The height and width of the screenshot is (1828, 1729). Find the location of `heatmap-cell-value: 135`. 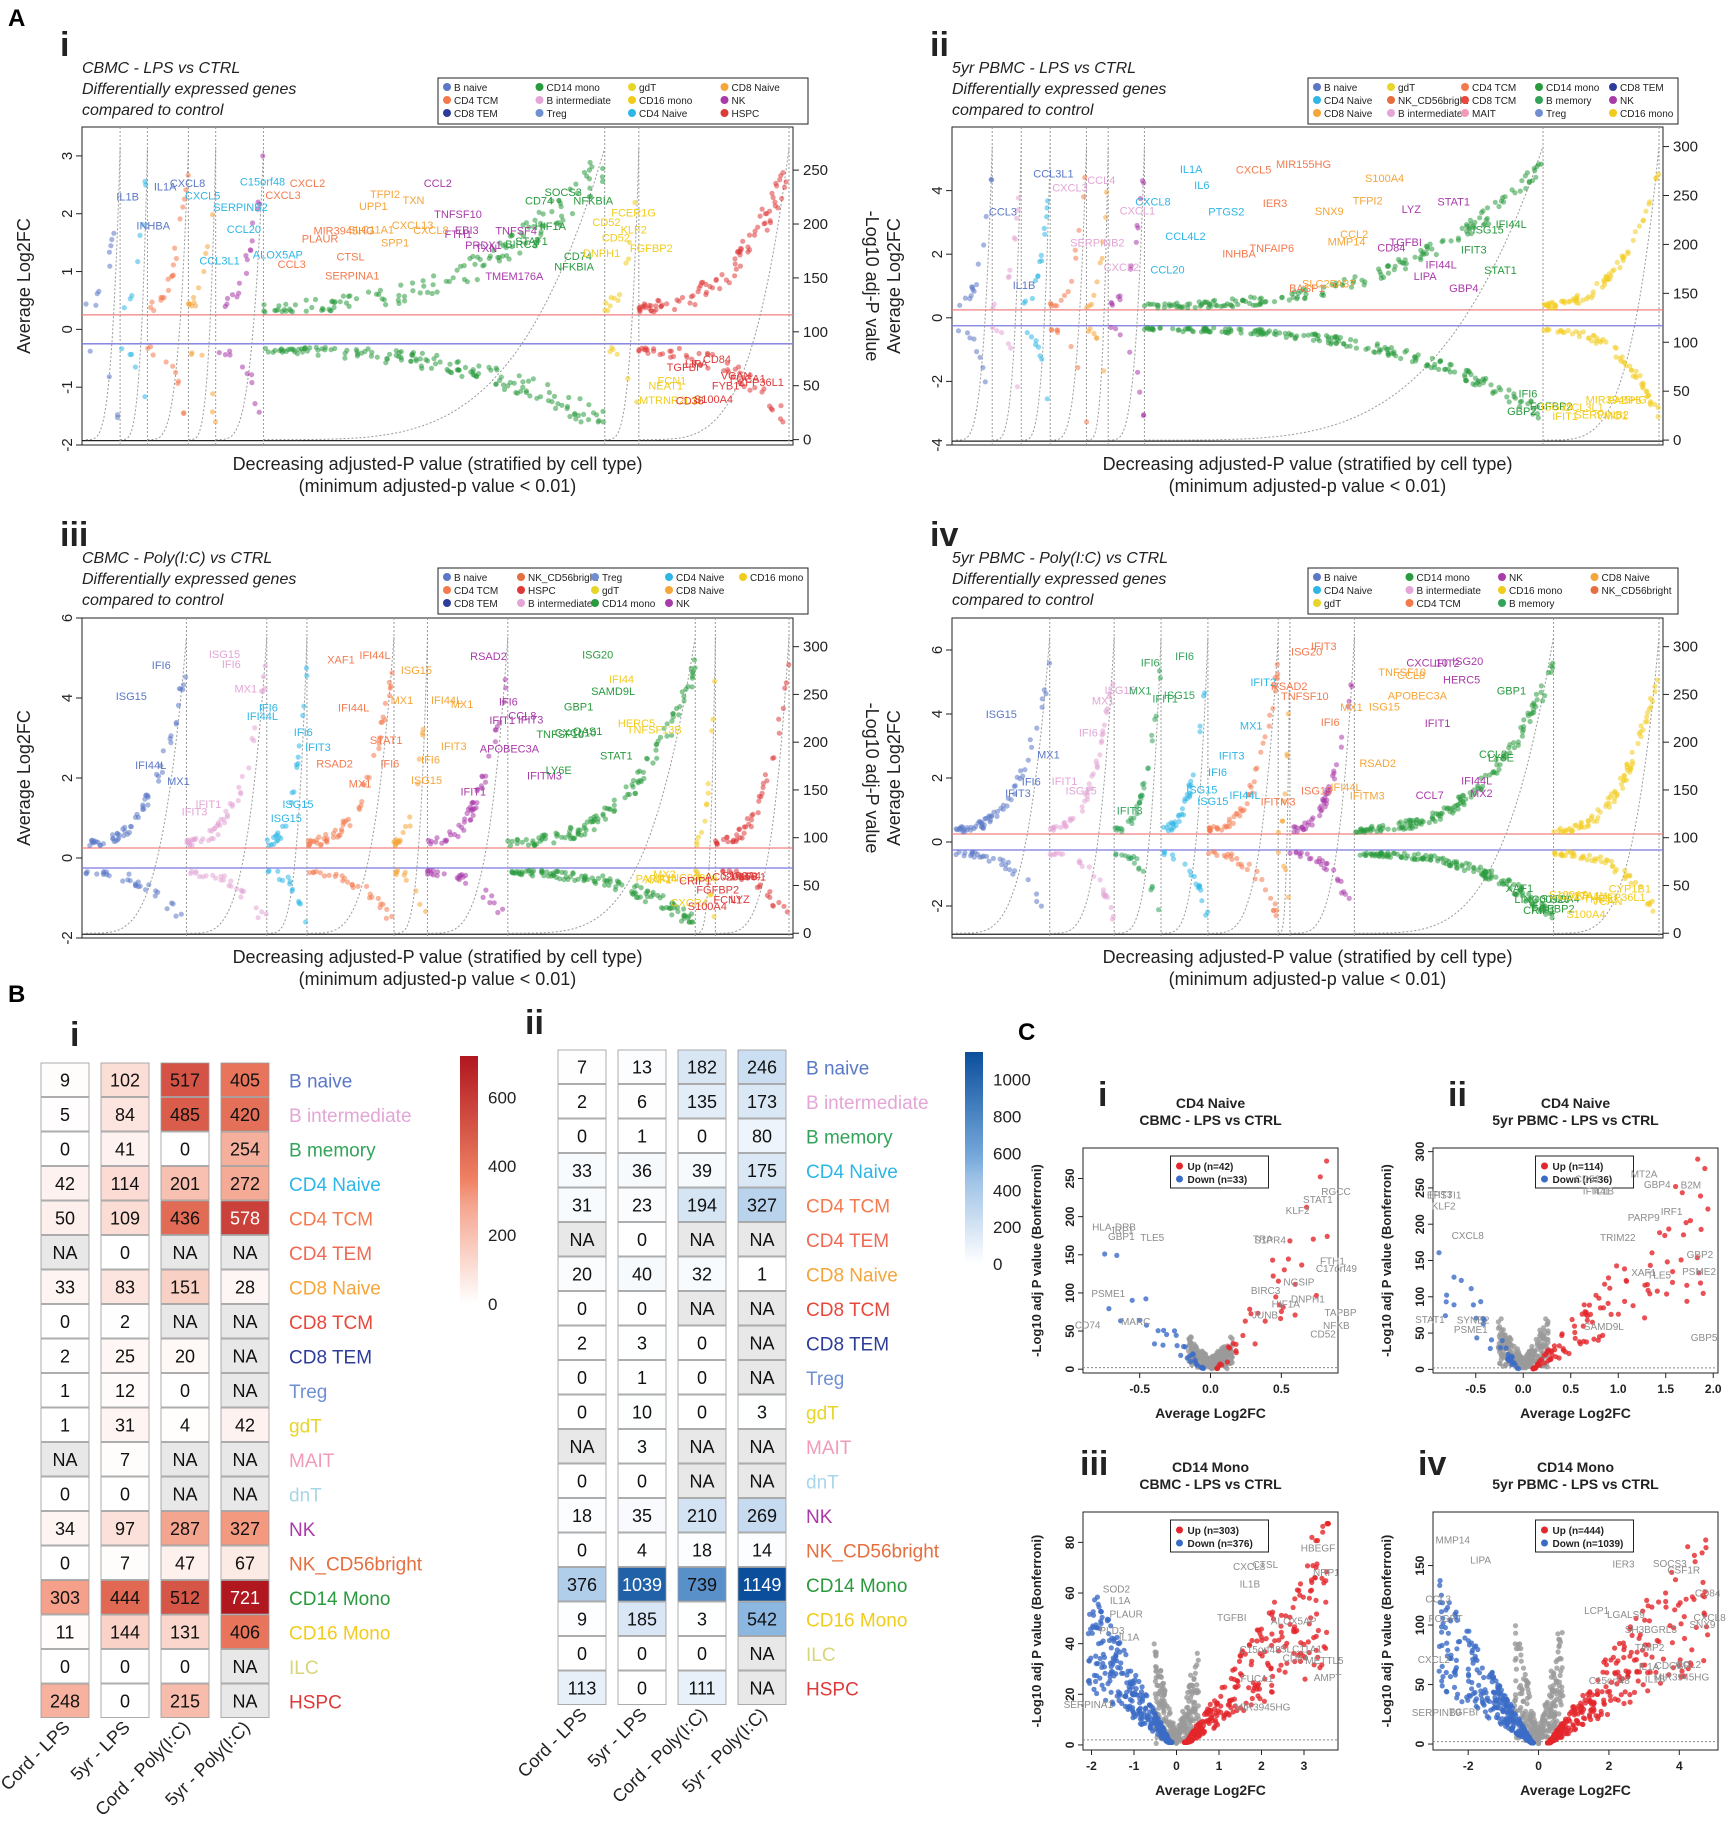

heatmap-cell-value: 135 is located at coordinates (702, 1102).